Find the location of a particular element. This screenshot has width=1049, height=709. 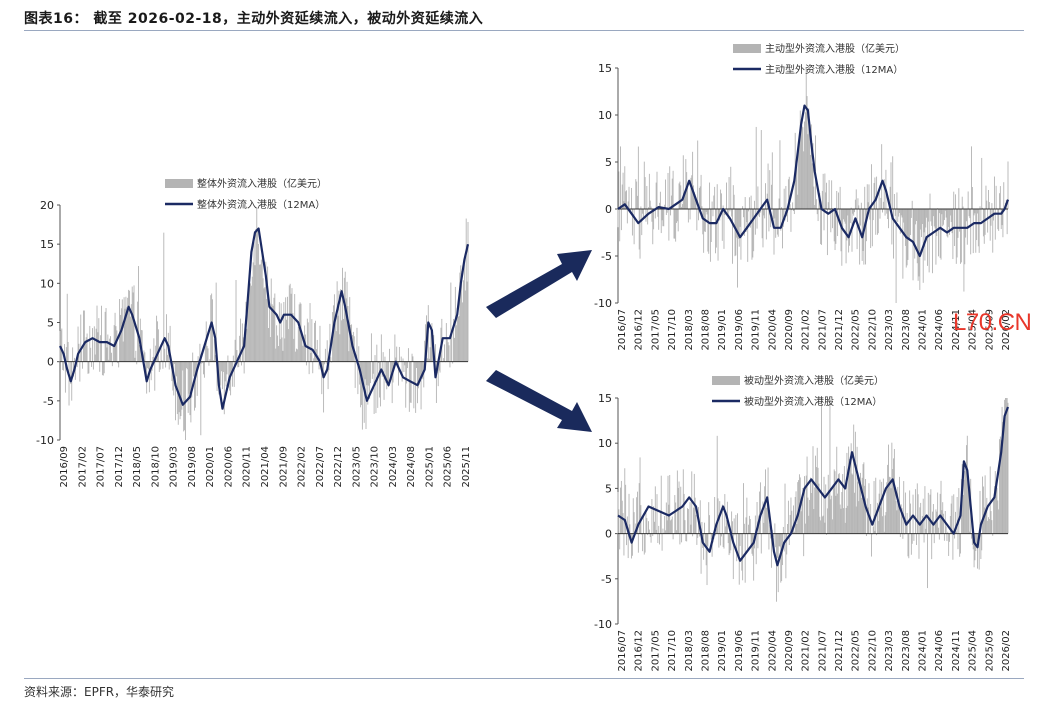

x-tick-label: 2018/03 is located at coordinates (689, 651).